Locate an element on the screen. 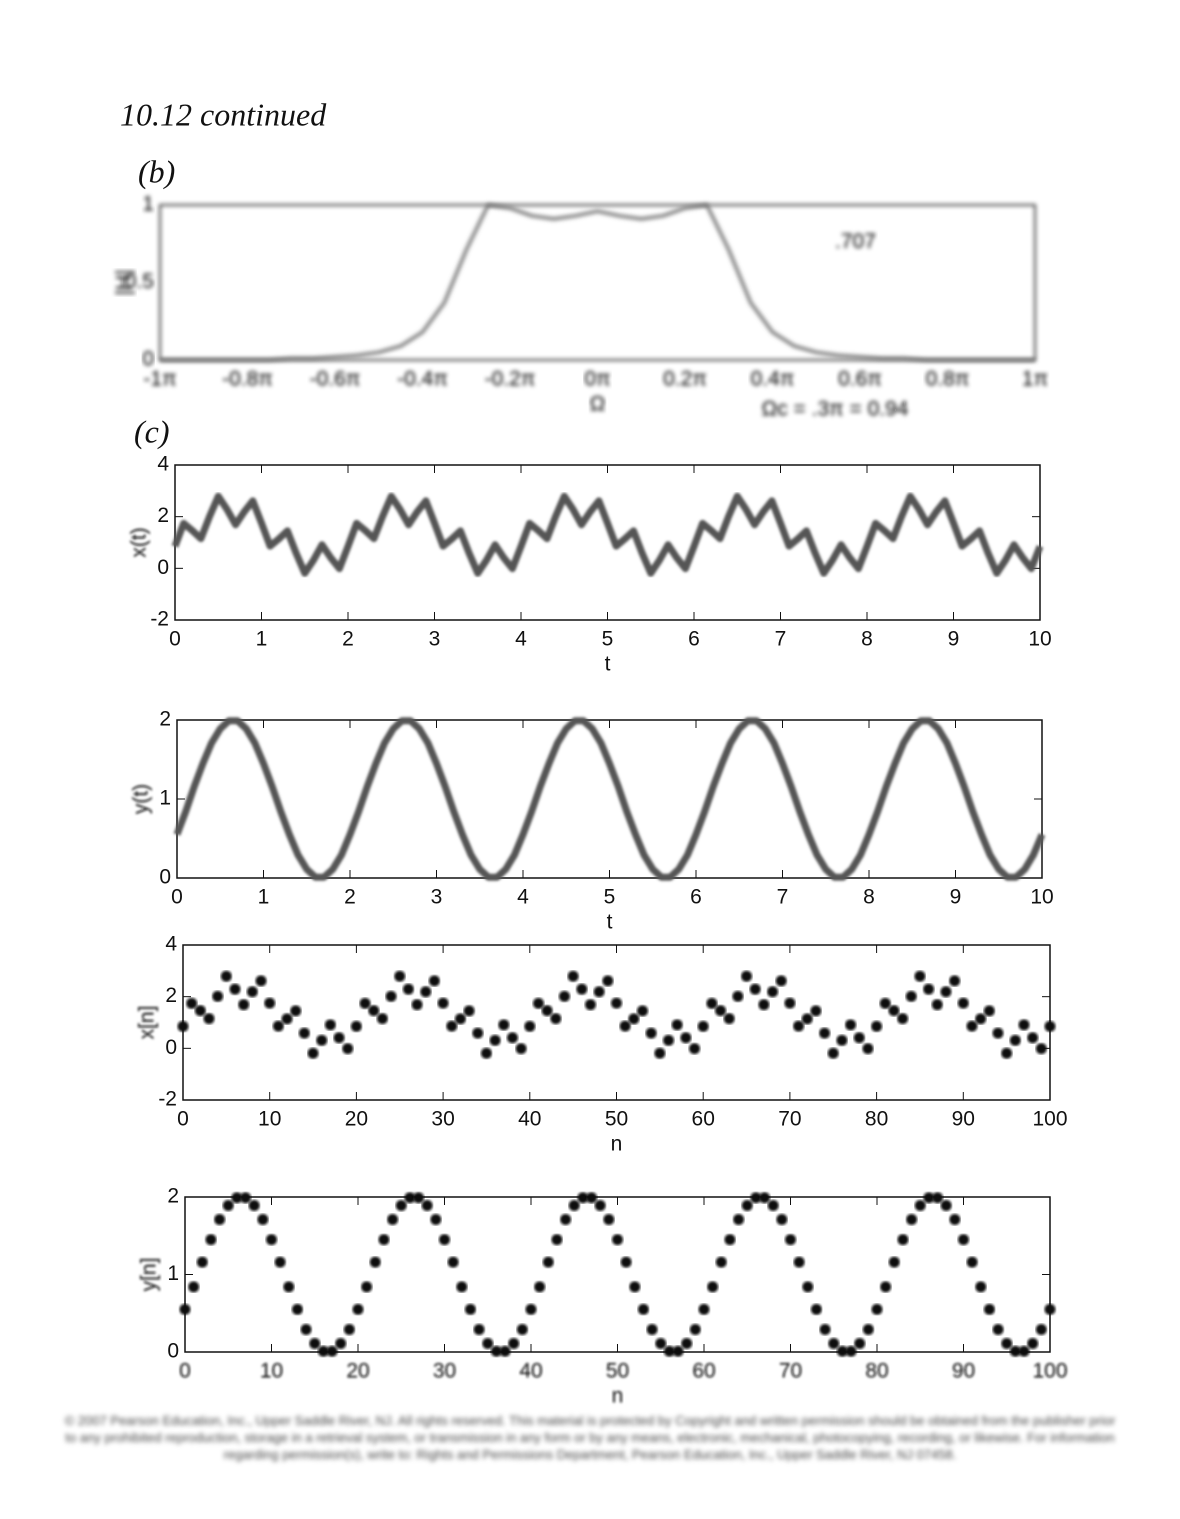 This screenshot has height=1519, width=1180. x-tick-label: 90 is located at coordinates (963, 1371).